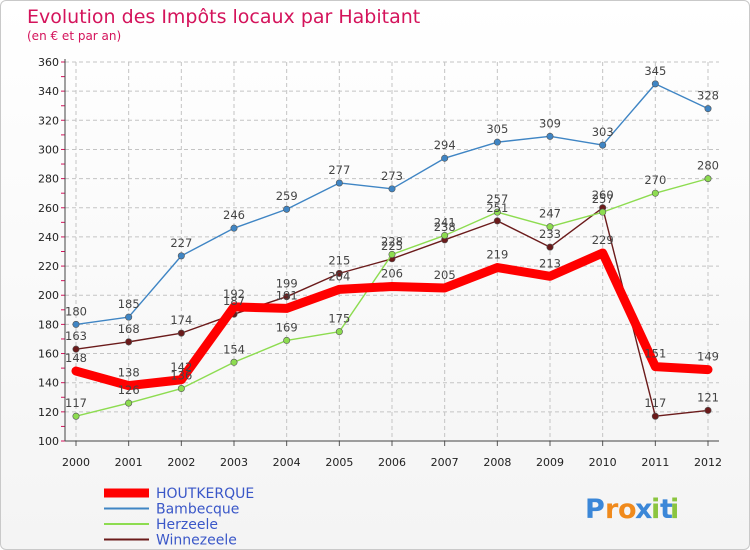 This screenshot has width=750, height=550. Describe the element at coordinates (655, 180) in the screenshot. I see `data-label: 270` at that location.